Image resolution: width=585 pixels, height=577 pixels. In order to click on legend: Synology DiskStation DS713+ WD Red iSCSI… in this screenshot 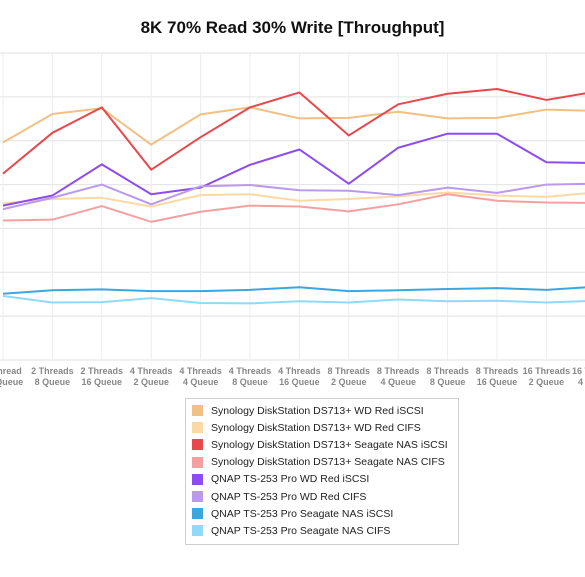, I will do `click(322, 471)`.